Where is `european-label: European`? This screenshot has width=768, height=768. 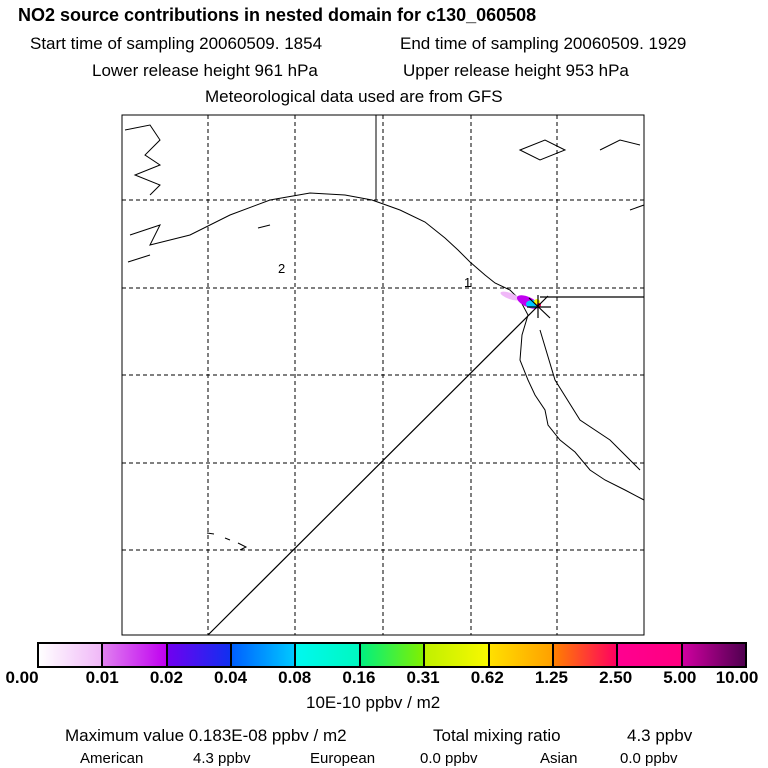
european-label: European is located at coordinates (343, 758).